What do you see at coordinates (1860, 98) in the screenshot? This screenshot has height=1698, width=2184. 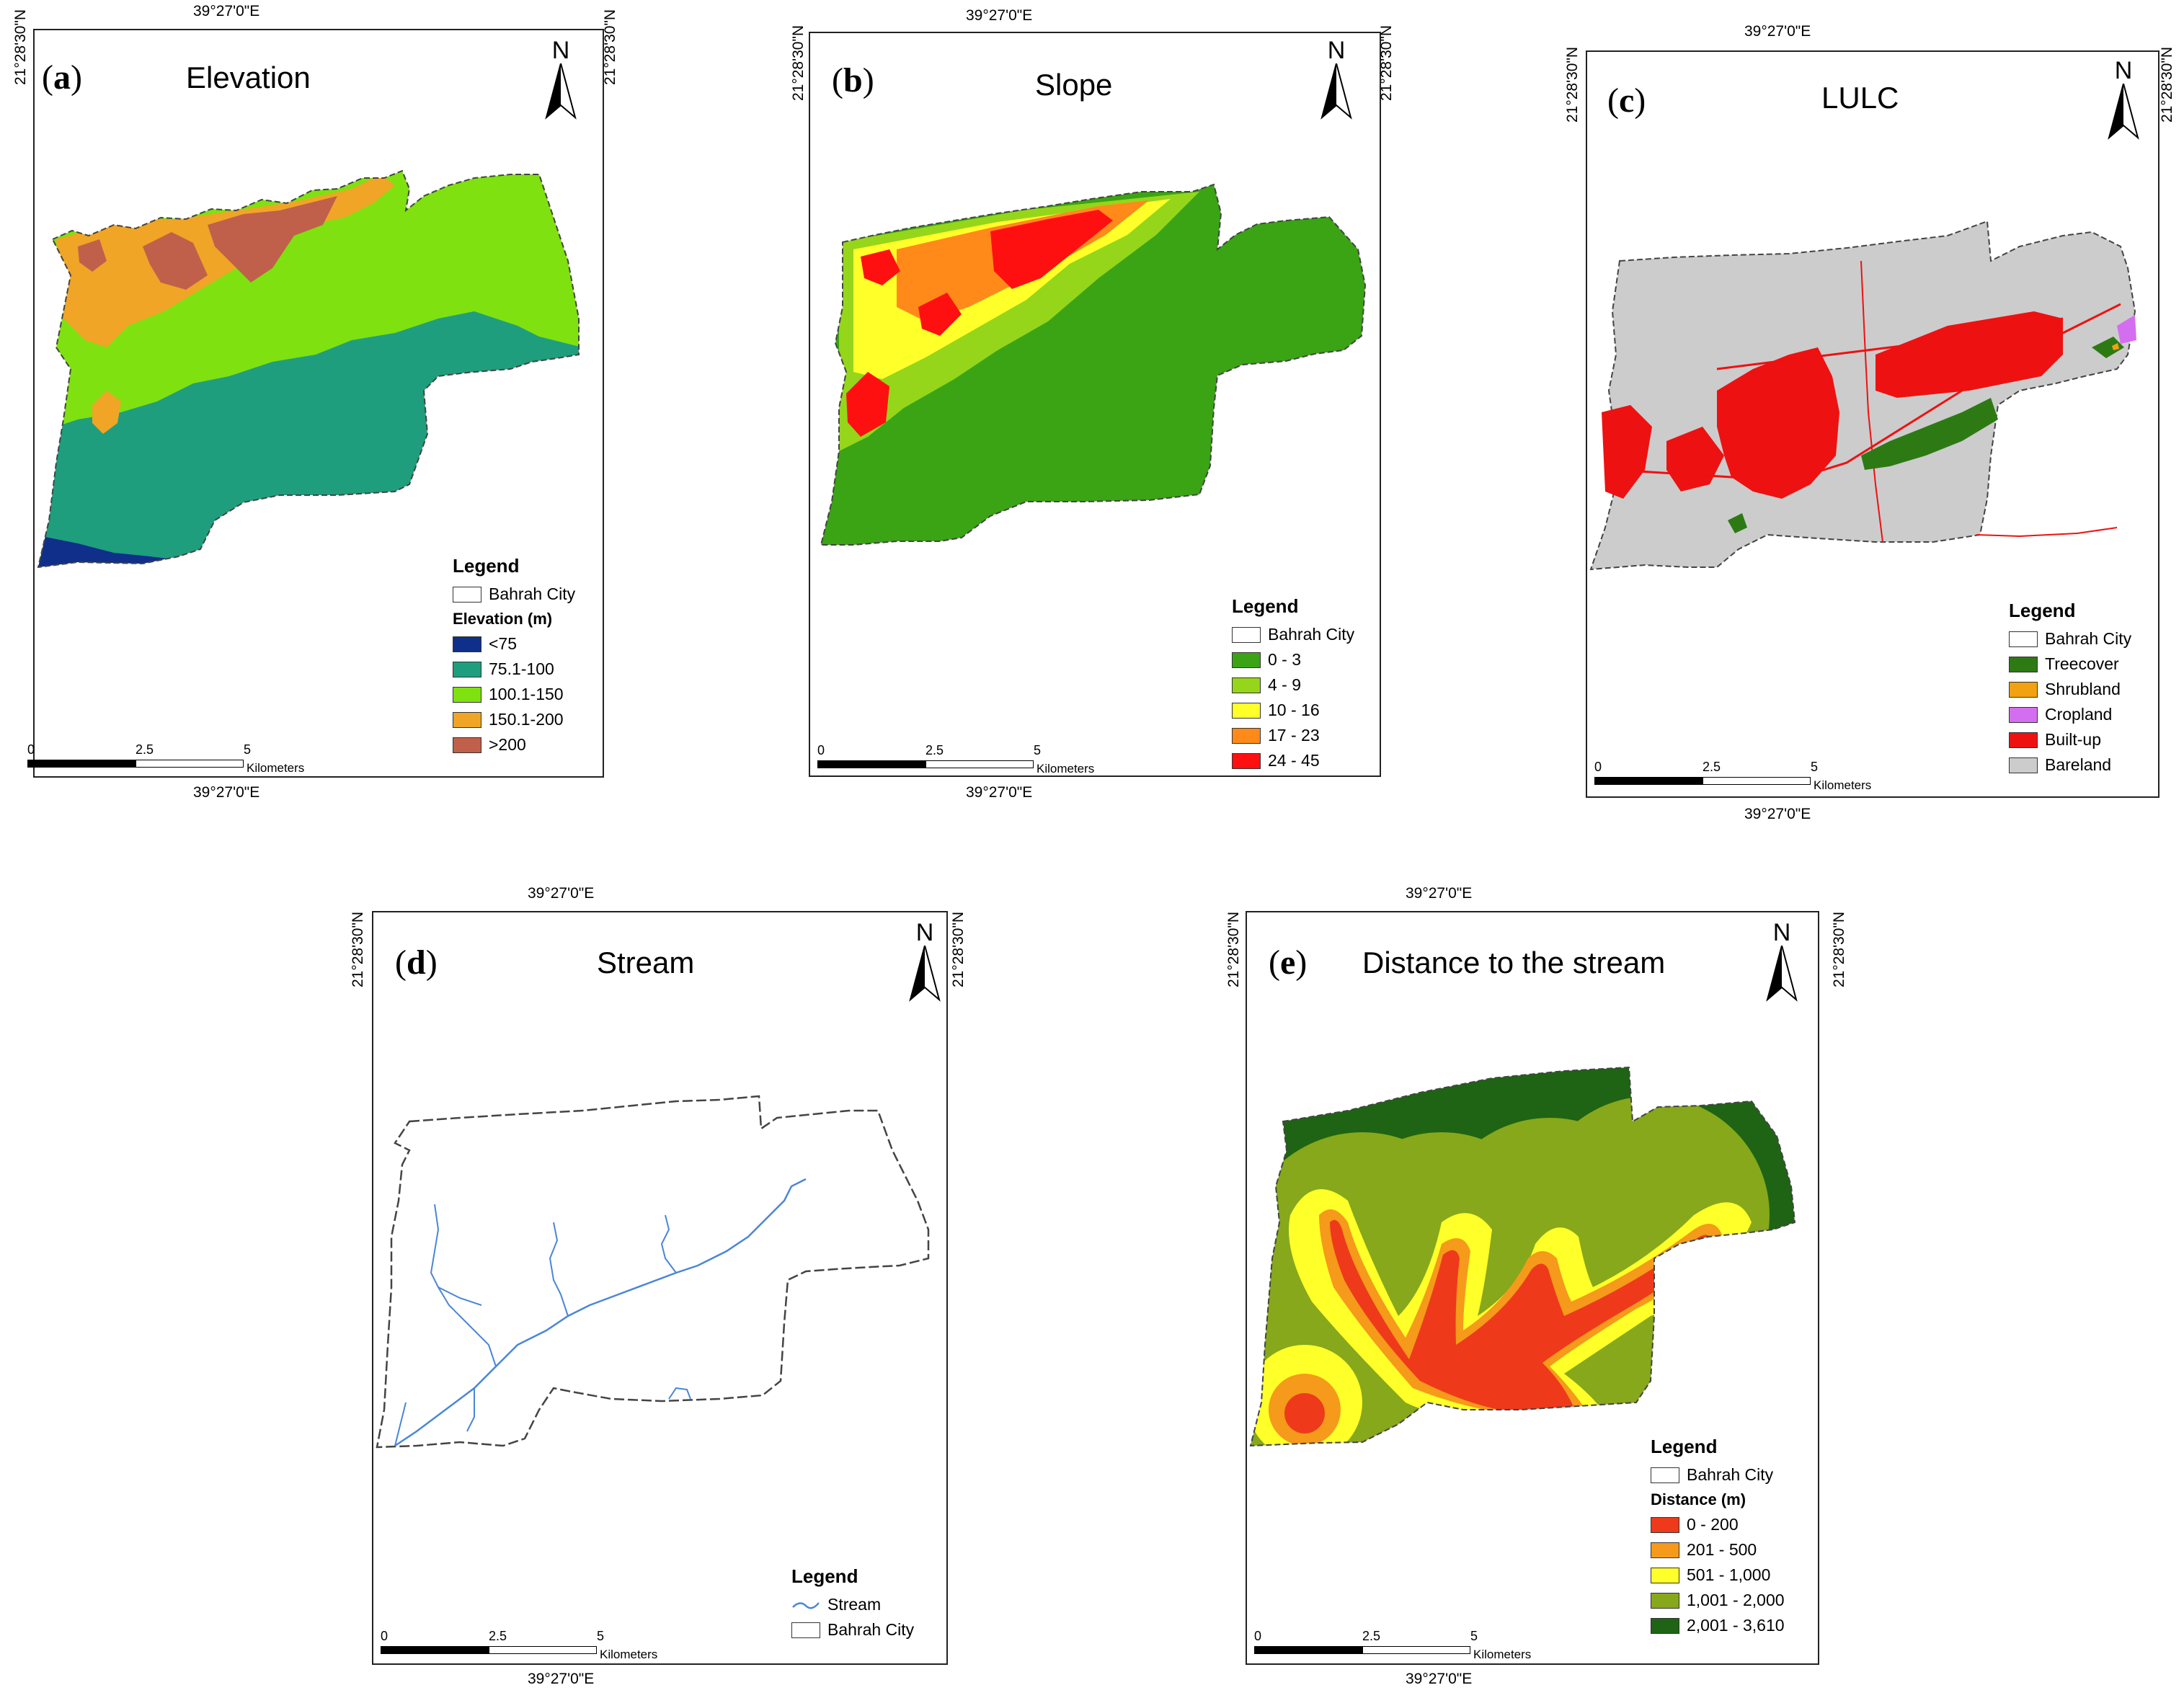 I see `panel-title-lulc: LULC` at bounding box center [1860, 98].